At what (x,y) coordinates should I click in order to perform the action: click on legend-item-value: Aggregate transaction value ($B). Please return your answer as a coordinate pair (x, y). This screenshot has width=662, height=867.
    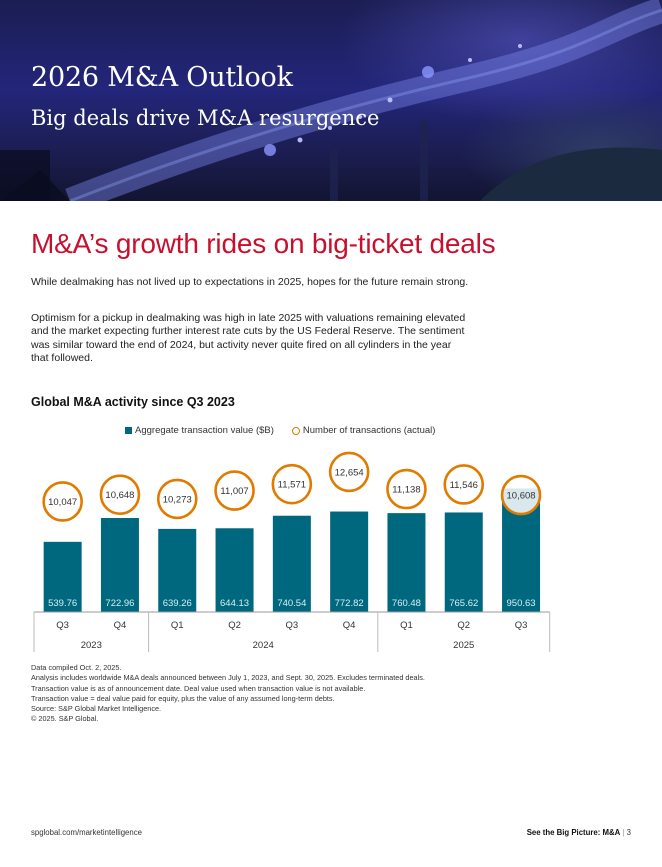
    Looking at the image, I should click on (199, 430).